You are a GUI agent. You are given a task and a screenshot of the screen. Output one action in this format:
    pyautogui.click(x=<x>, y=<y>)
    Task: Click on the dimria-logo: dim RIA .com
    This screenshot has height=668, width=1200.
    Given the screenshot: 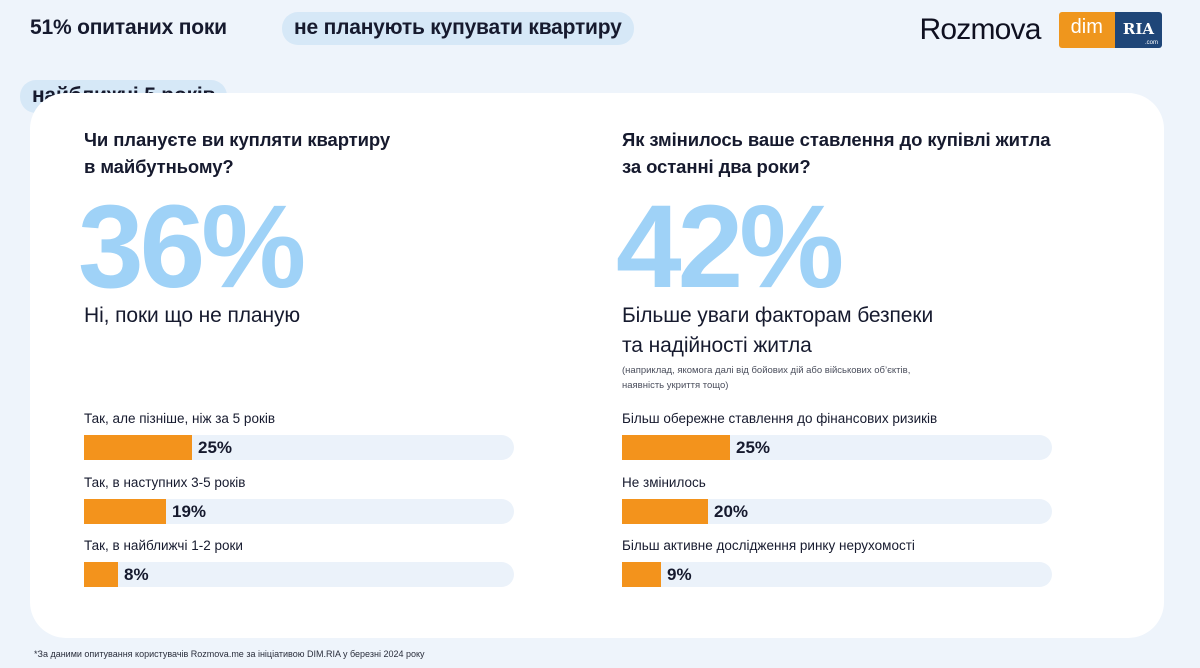 What is the action you would take?
    pyautogui.click(x=1110, y=30)
    